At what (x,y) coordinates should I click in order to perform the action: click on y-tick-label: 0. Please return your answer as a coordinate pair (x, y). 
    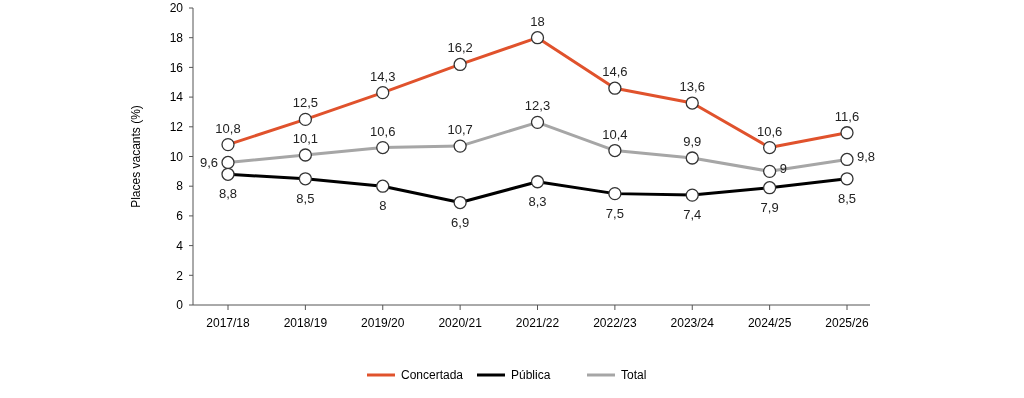
    Looking at the image, I should click on (180, 305).